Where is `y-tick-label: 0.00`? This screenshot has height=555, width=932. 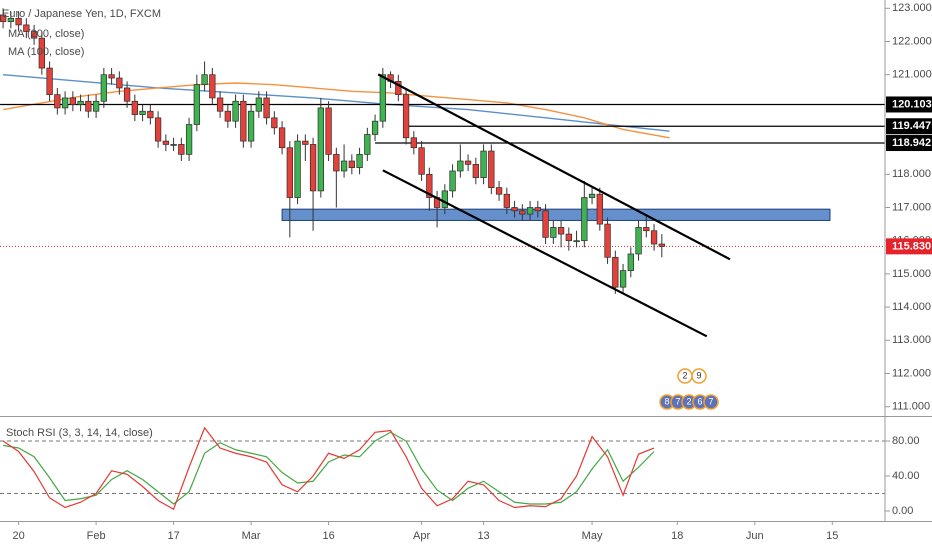
y-tick-label: 0.00 is located at coordinates (902, 511).